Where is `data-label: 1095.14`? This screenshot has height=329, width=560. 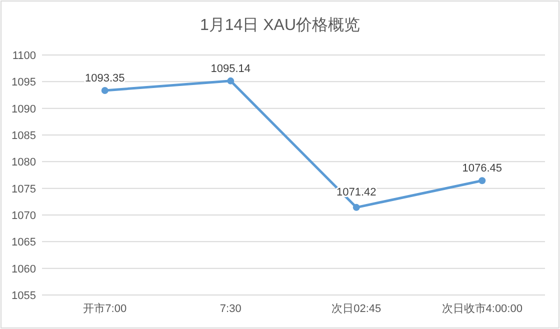 data-label: 1095.14 is located at coordinates (230, 68).